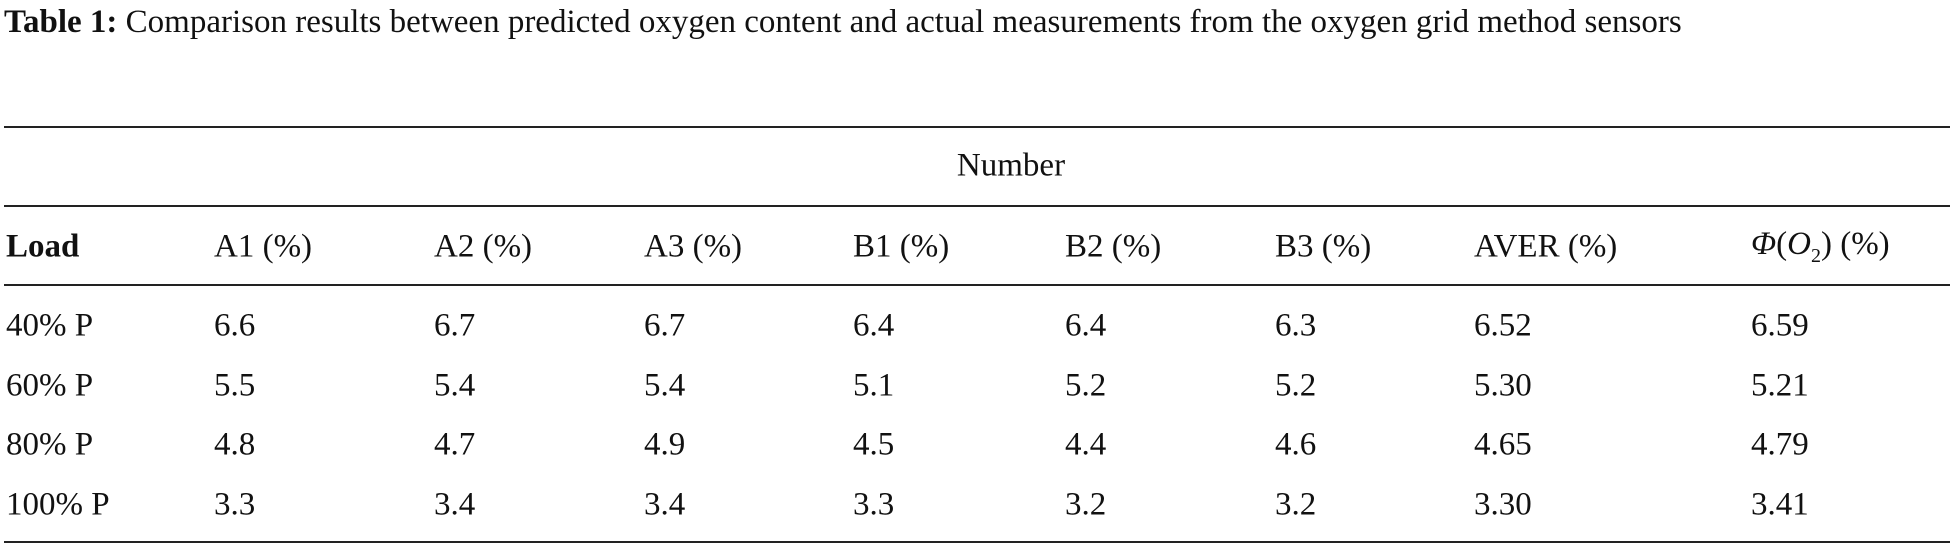 Image resolution: width=1954 pixels, height=546 pixels. What do you see at coordinates (665, 444) in the screenshot?
I see `table-cell: 4.9` at bounding box center [665, 444].